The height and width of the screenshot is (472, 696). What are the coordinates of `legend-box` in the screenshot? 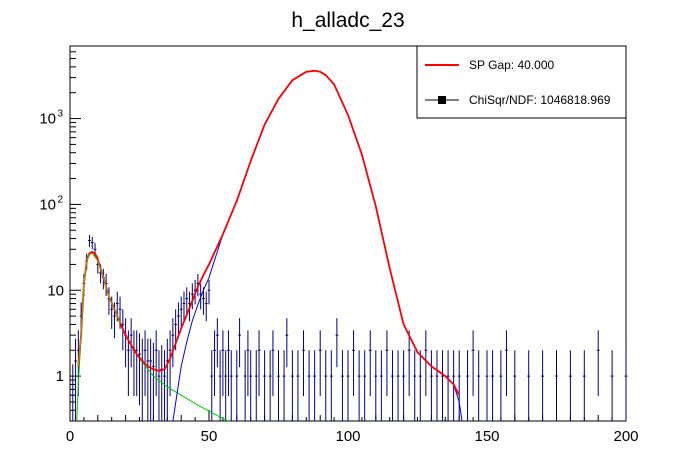 It's located at (521, 82).